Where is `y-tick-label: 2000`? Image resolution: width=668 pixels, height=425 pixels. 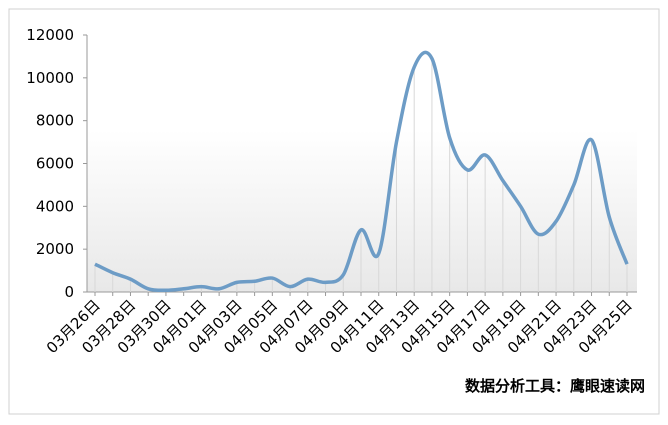
y-tick-label: 2000 is located at coordinates (55, 249).